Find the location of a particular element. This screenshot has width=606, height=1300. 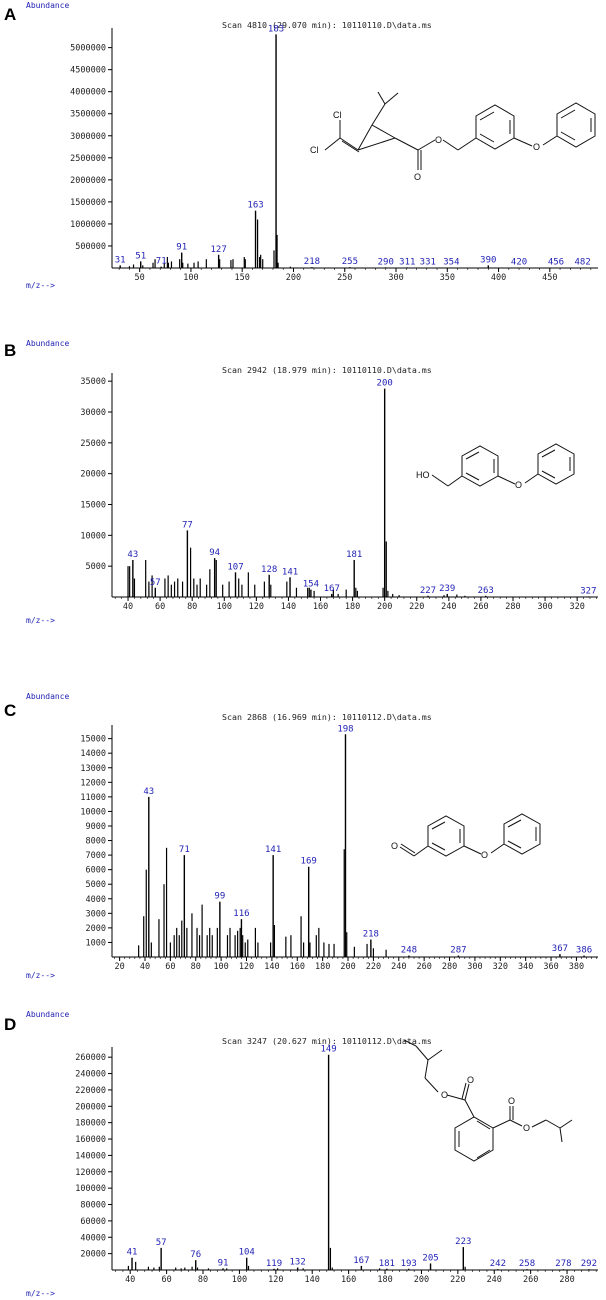

peak-label: 94 is located at coordinates (214, 553).